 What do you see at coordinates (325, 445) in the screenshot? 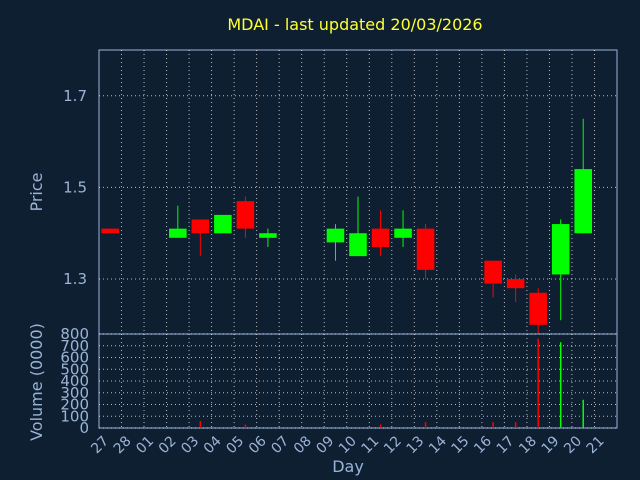
I see `x-tick-label: 09` at bounding box center [325, 445].